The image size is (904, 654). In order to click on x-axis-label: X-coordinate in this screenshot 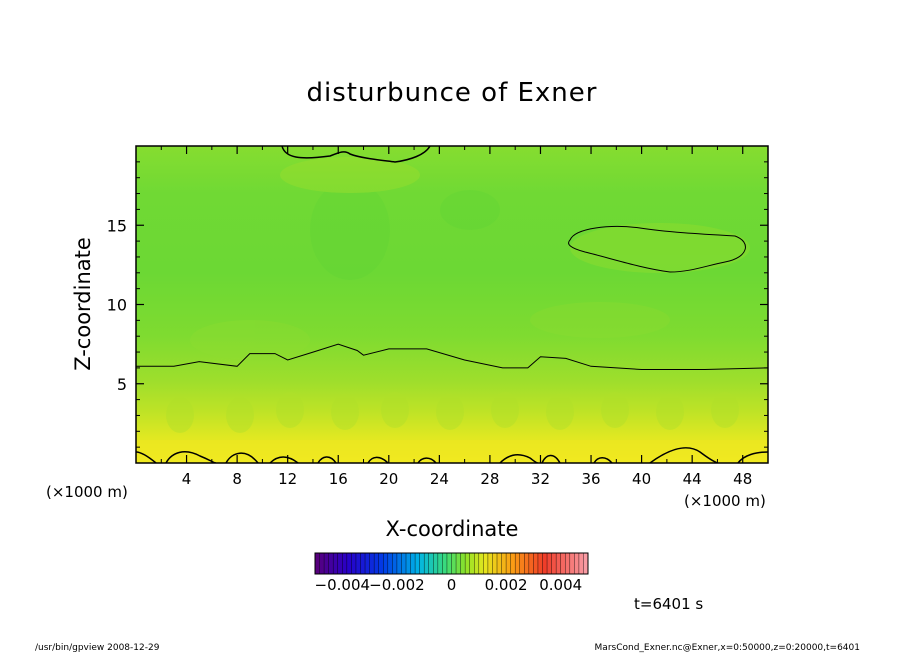, I will do `click(452, 529)`.